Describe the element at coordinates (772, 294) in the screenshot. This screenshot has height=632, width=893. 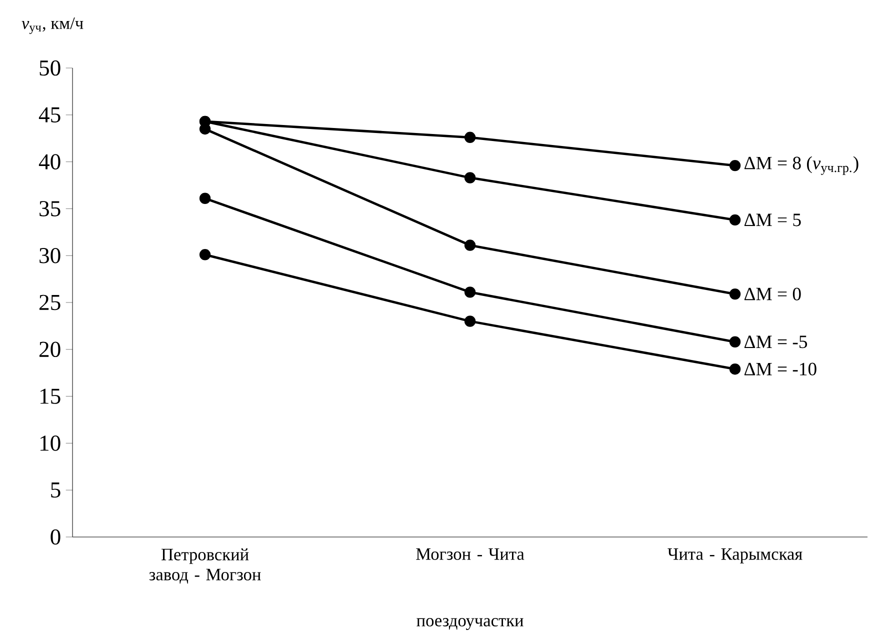
I see `series-label: ΔM = 0` at that location.